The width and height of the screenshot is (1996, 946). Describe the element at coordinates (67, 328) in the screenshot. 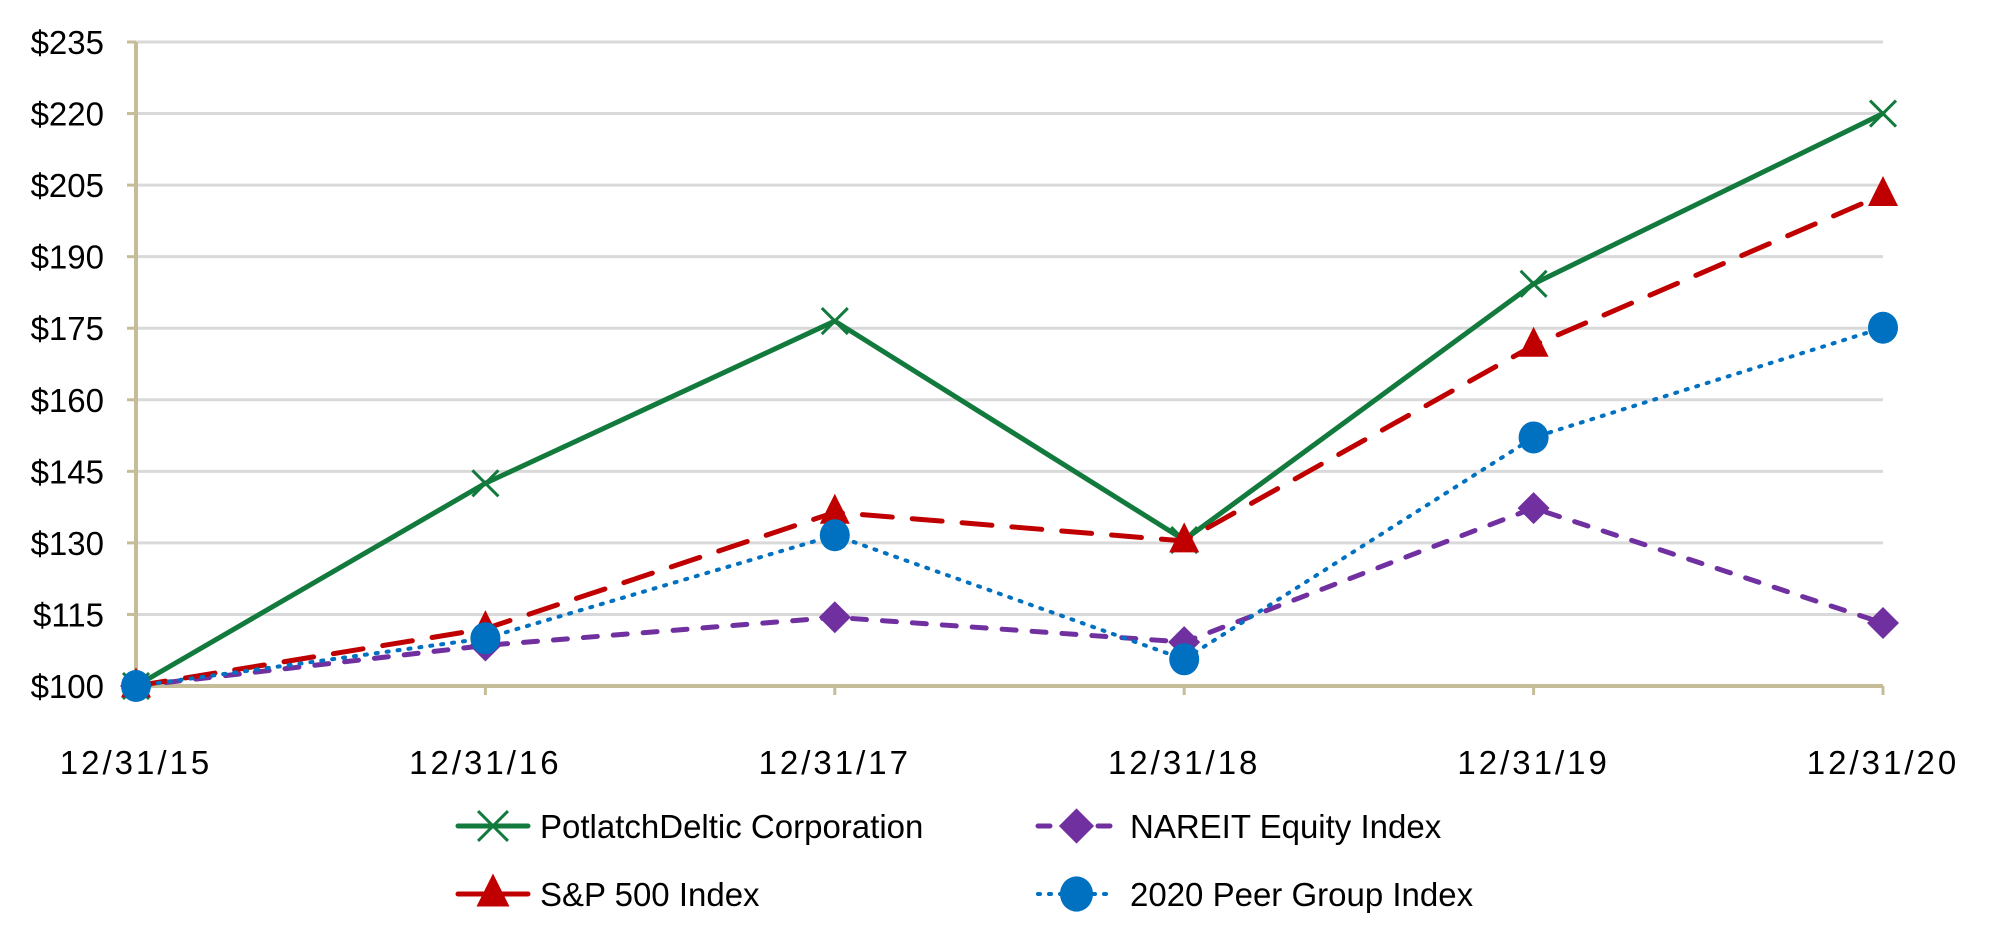

I see `y-tick-label: $175` at that location.